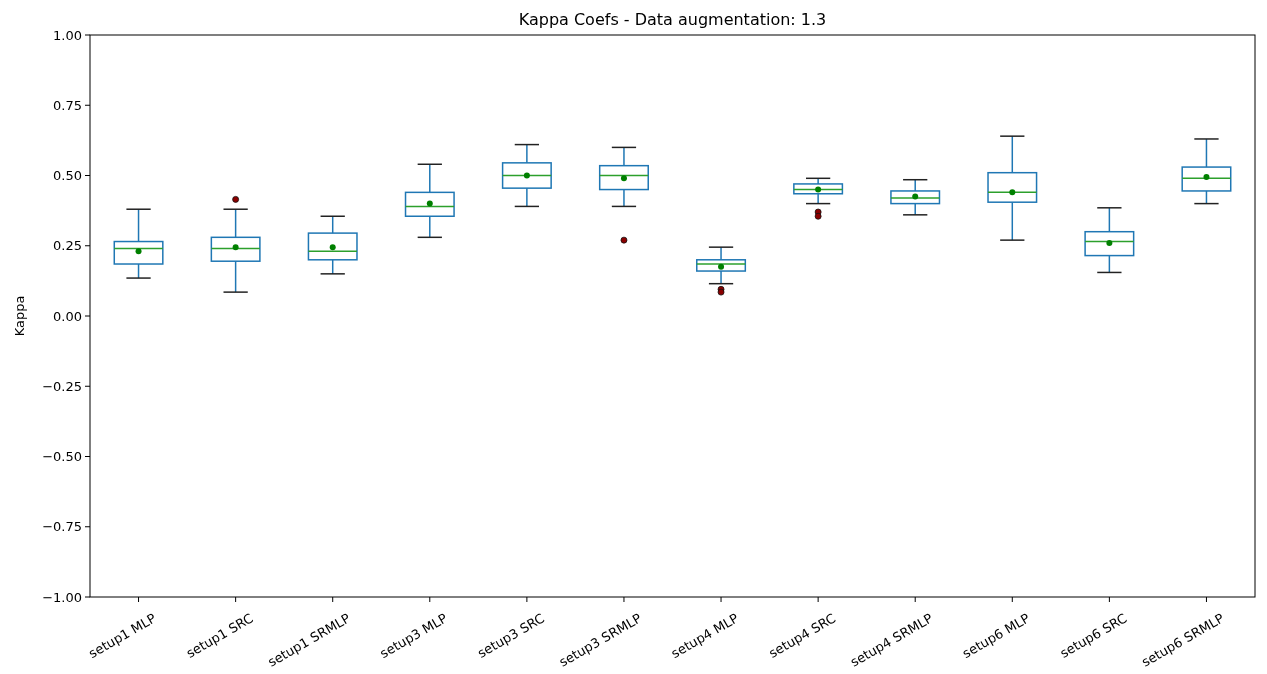 This screenshot has width=1267, height=674. I want to click on y-axis-title: Kappa, so click(19, 316).